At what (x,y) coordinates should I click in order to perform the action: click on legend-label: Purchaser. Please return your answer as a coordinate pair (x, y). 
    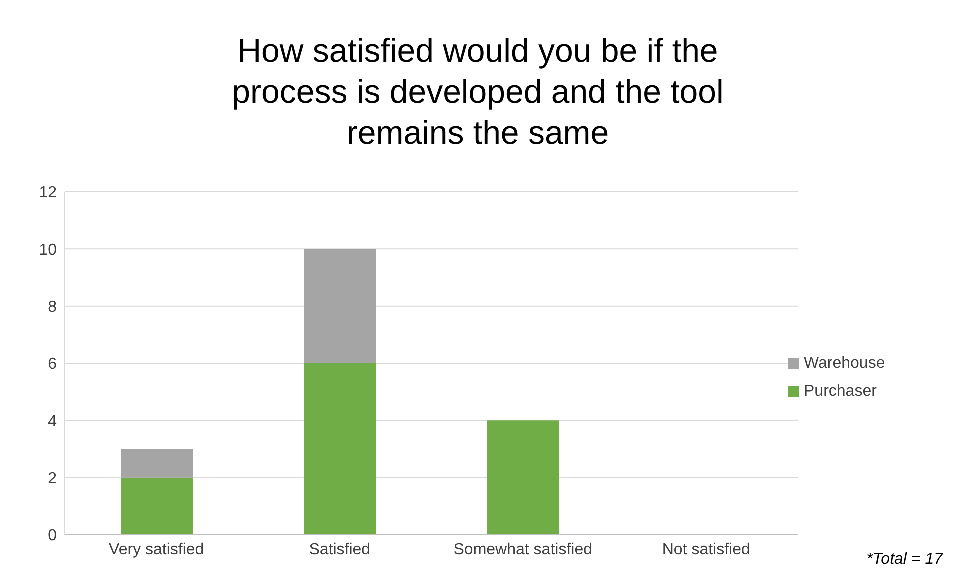
    Looking at the image, I should click on (840, 391).